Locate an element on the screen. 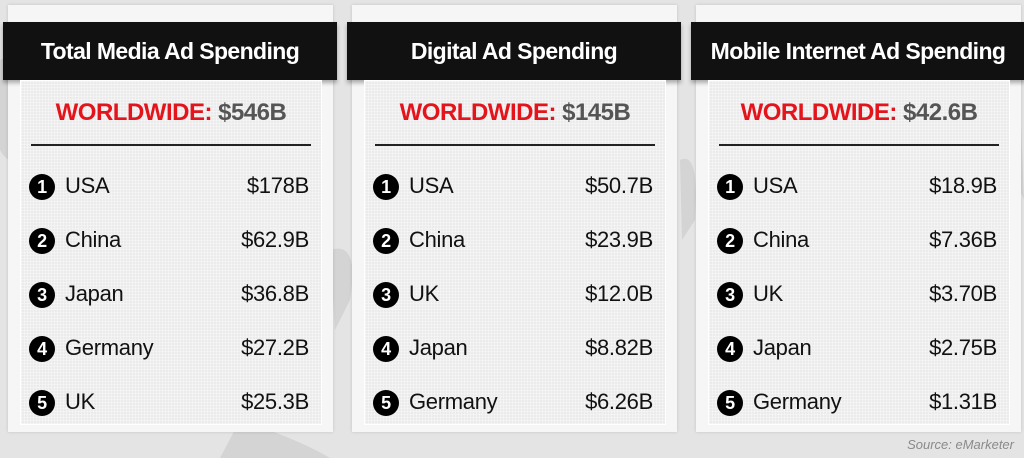 Image resolution: width=1024 pixels, height=458 pixels. ranking-row: 1 USA $18.9B is located at coordinates (857, 187).